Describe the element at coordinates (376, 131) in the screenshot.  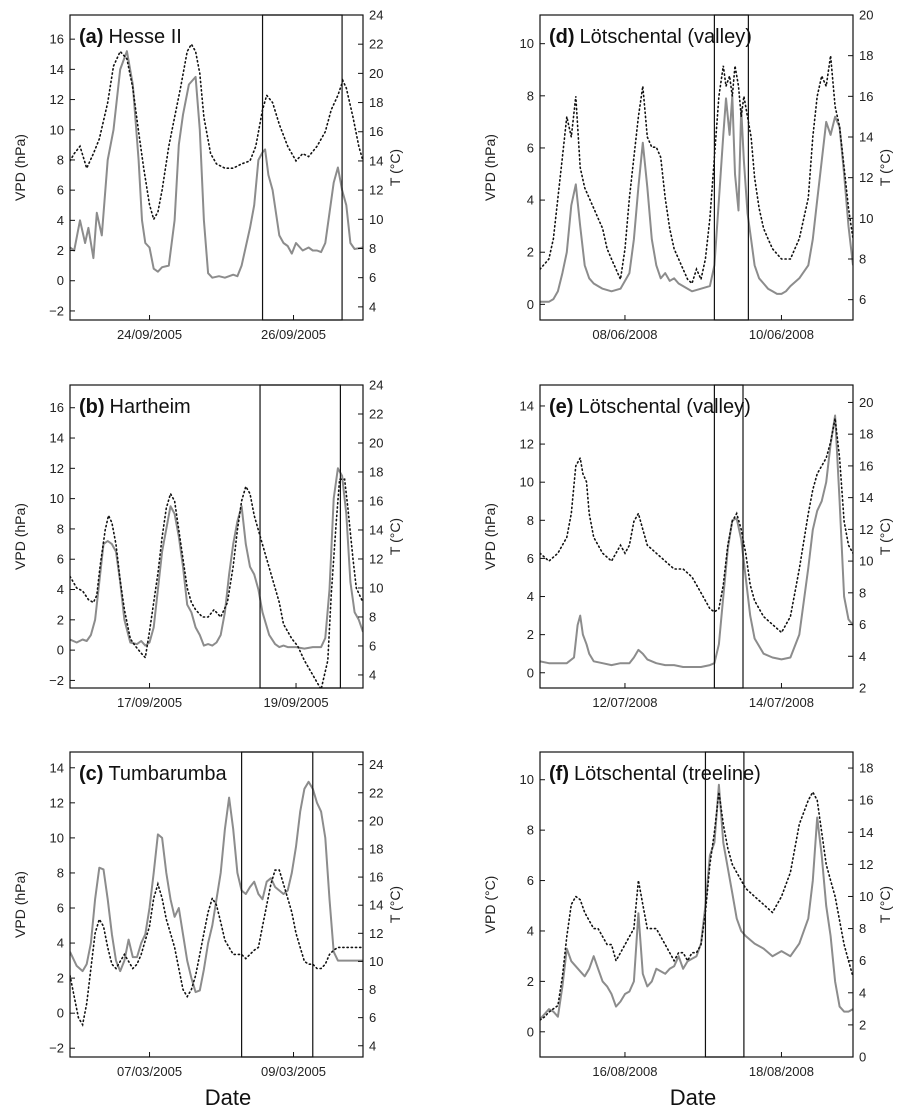
I see `panel-a-right-tick-label: 16` at that location.